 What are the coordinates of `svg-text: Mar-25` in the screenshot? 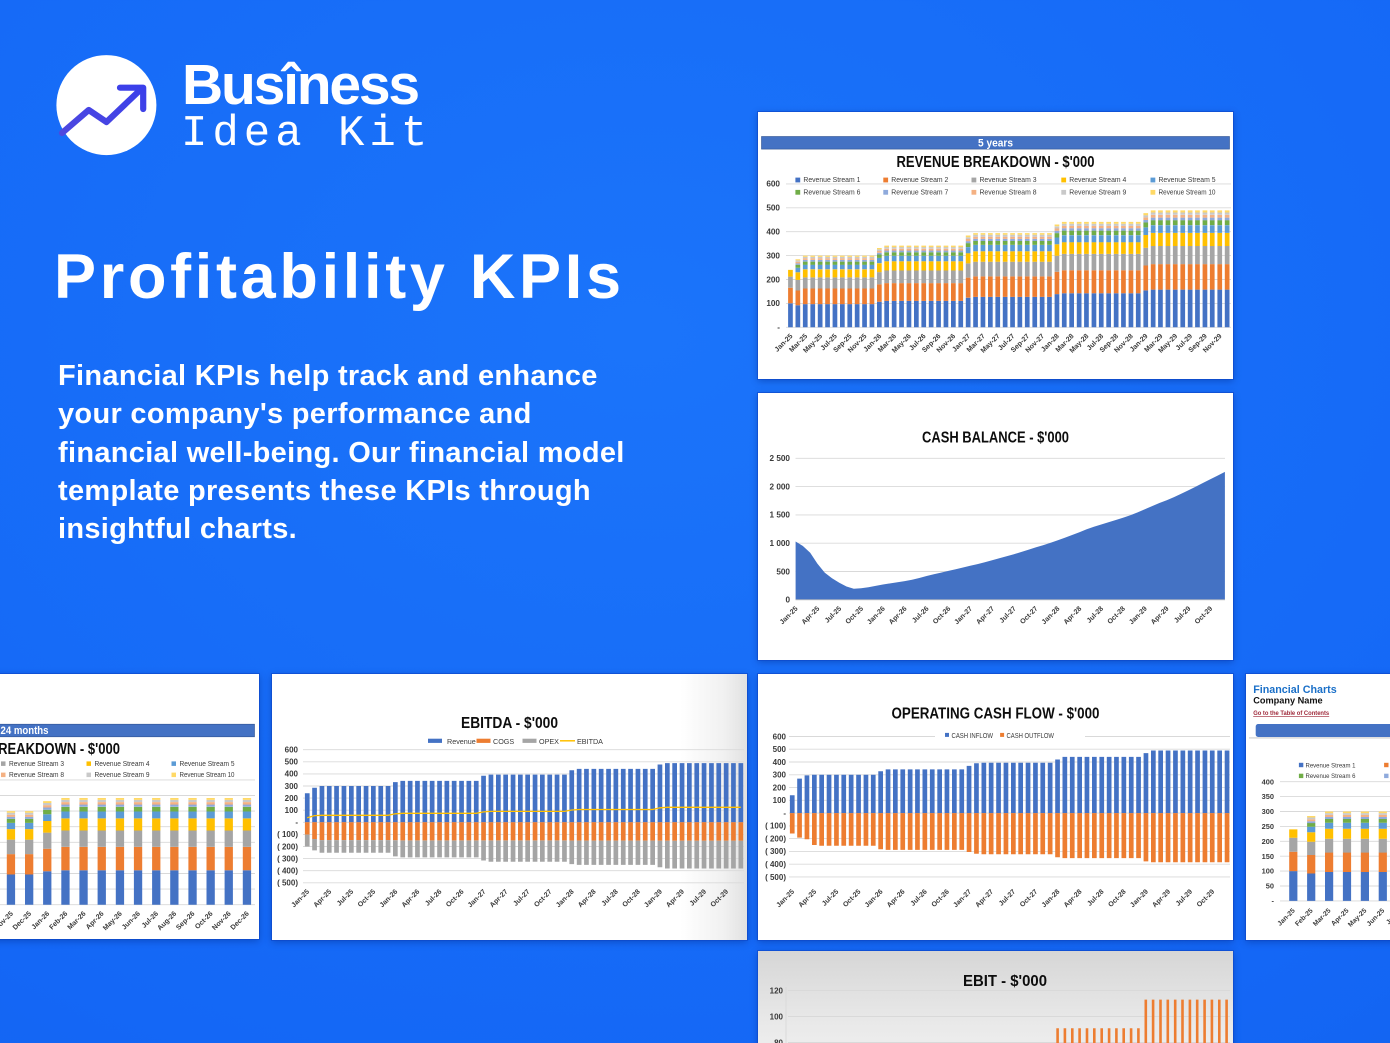 It's located at (1322, 917).